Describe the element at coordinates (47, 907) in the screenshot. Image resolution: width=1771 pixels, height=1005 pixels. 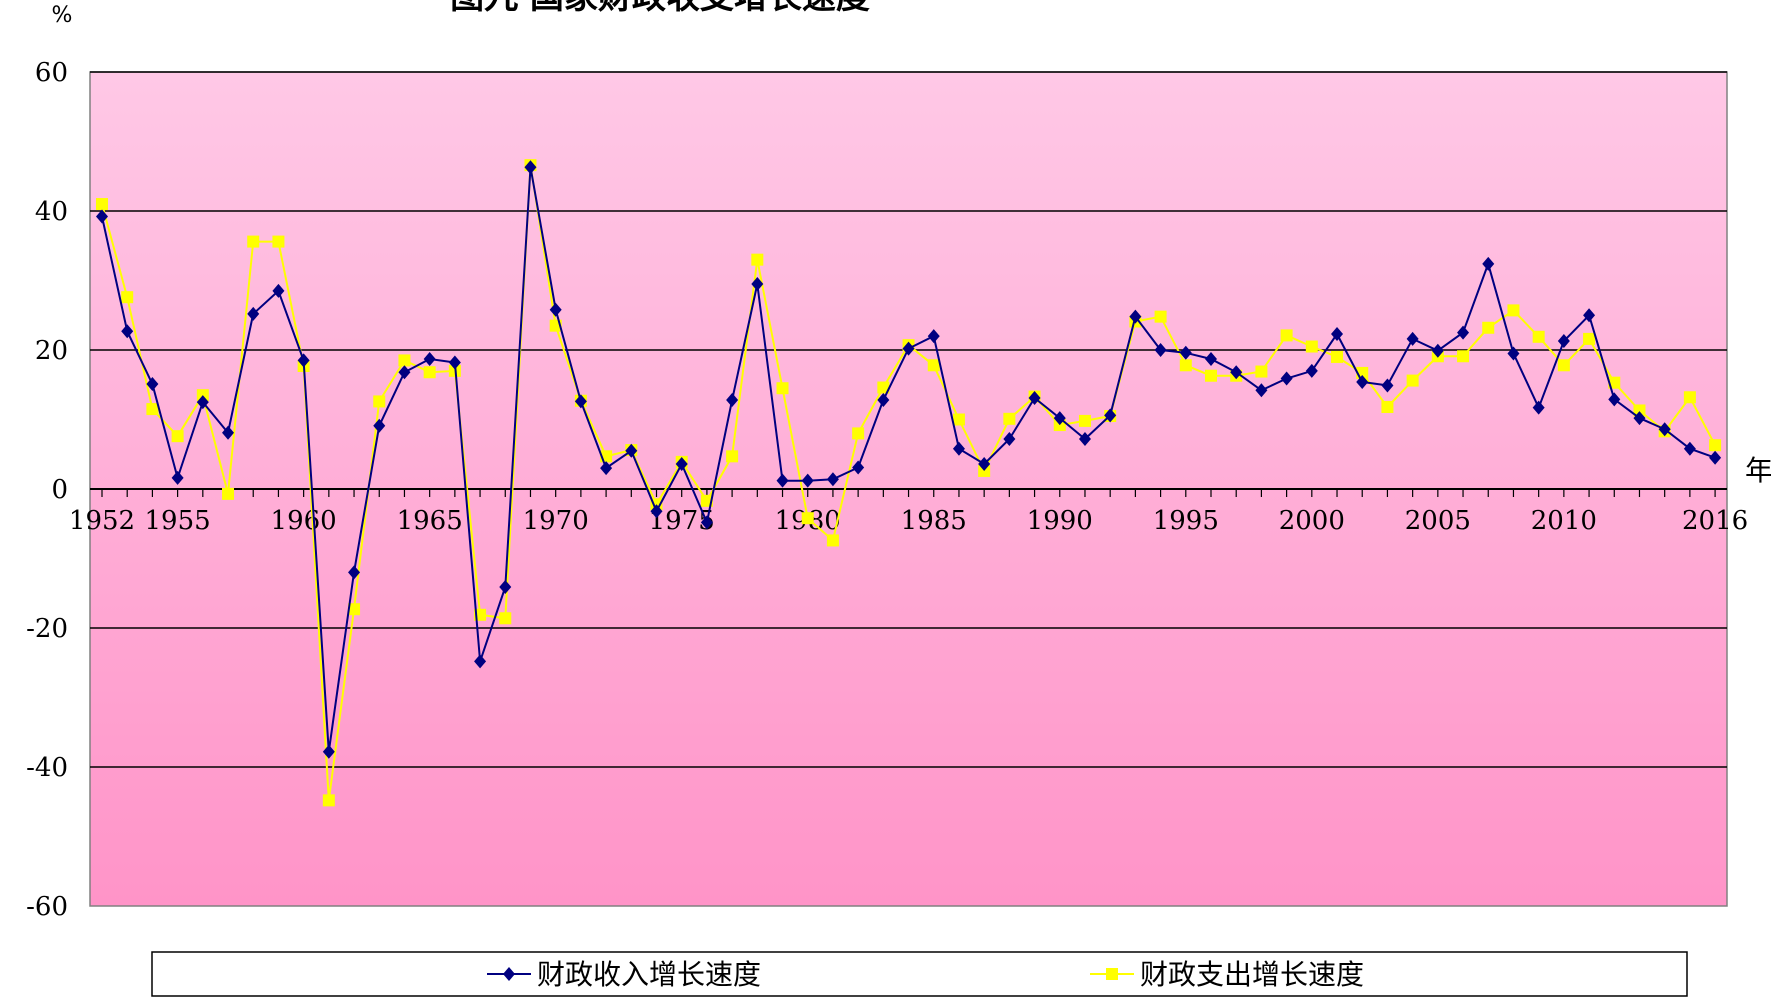
I see `y-tick-label: -60` at that location.